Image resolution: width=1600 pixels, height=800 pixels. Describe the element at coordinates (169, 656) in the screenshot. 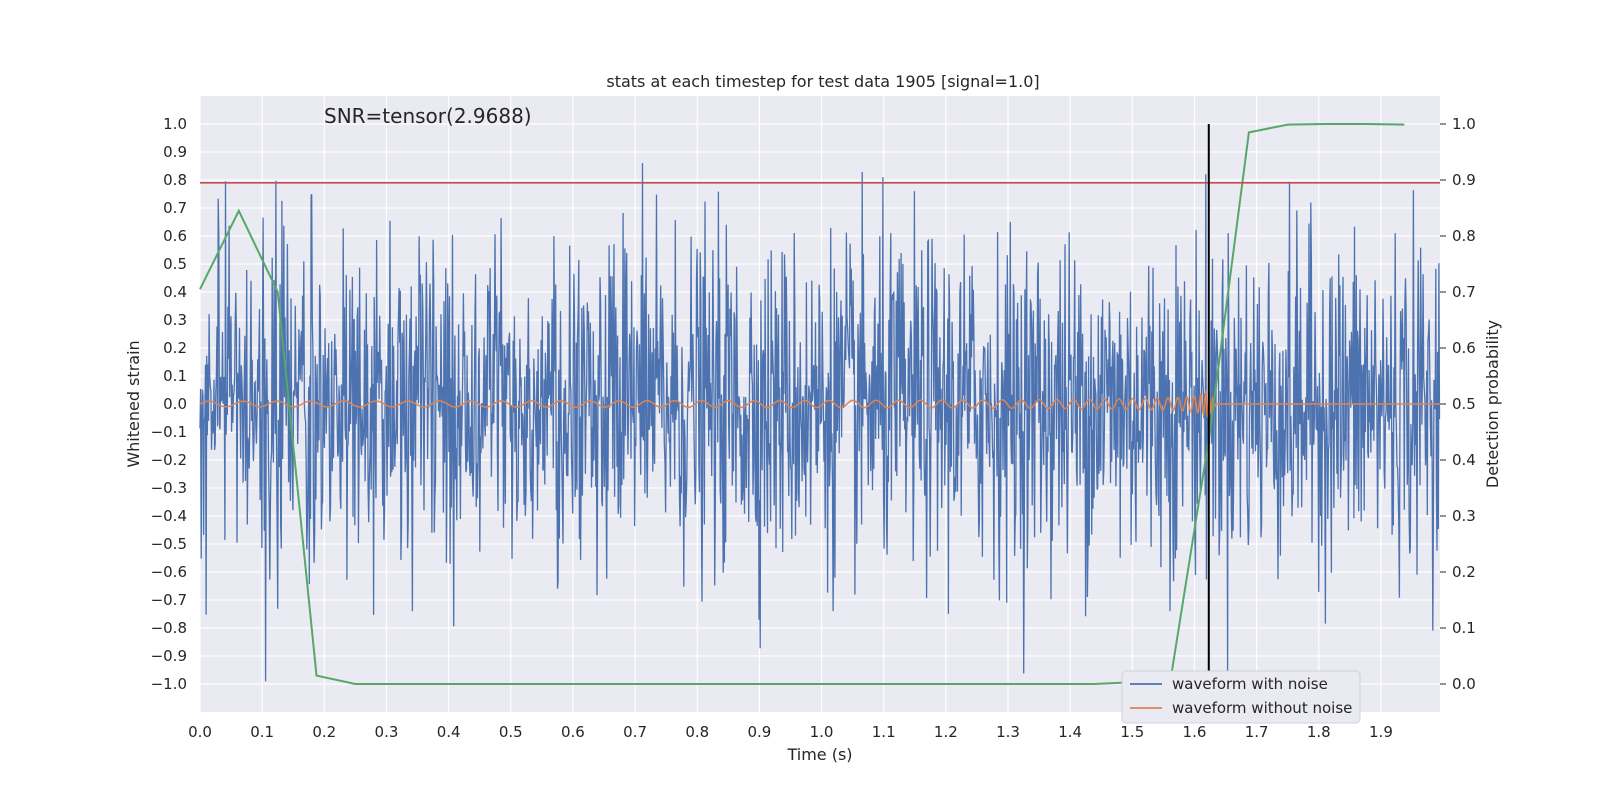

I see `y-tick-label: −0.9` at that location.